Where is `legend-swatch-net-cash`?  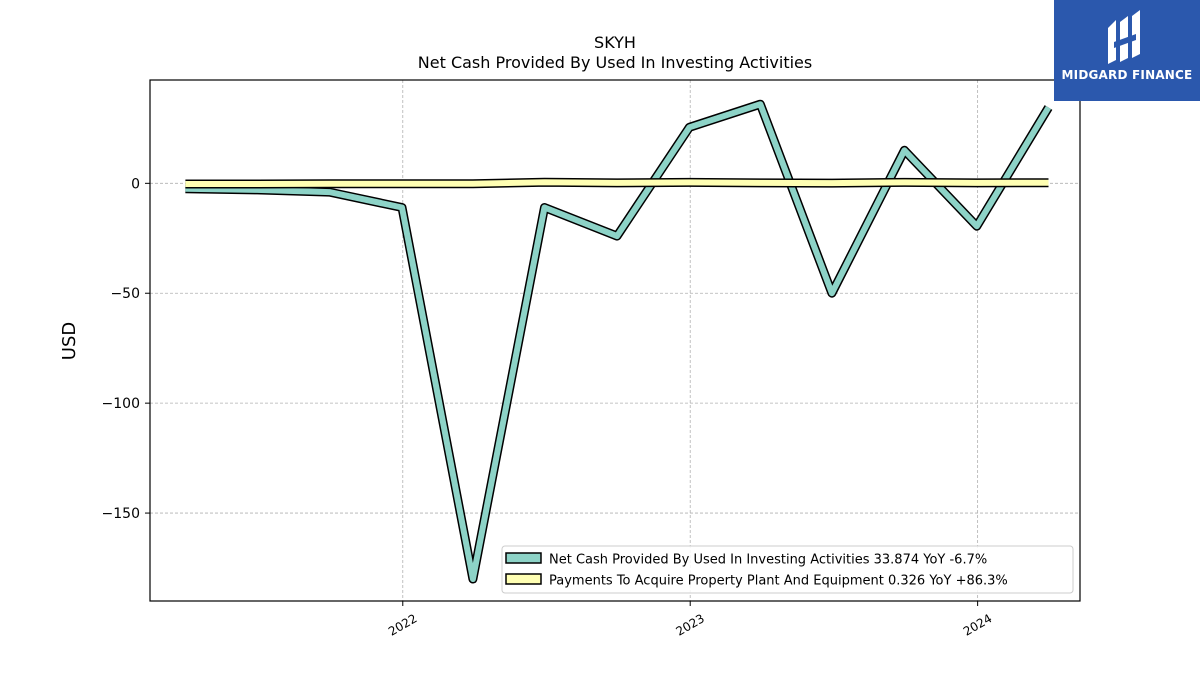
legend-swatch-net-cash is located at coordinates (523, 558).